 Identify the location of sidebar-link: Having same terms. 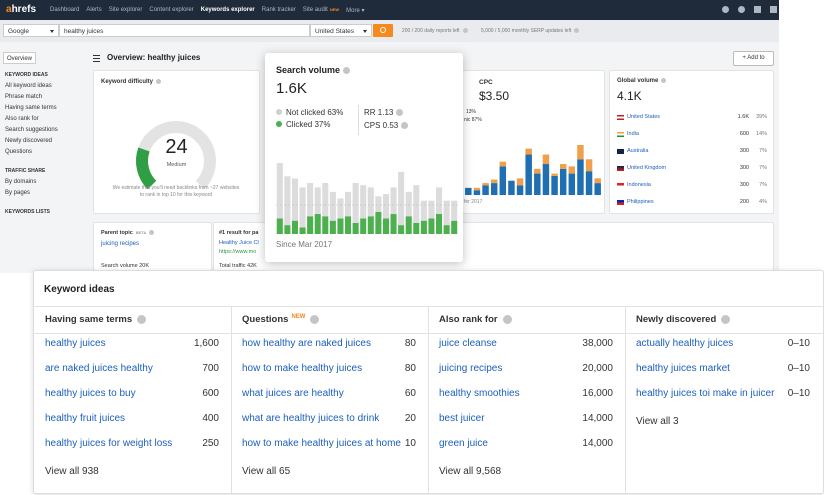
(31, 108).